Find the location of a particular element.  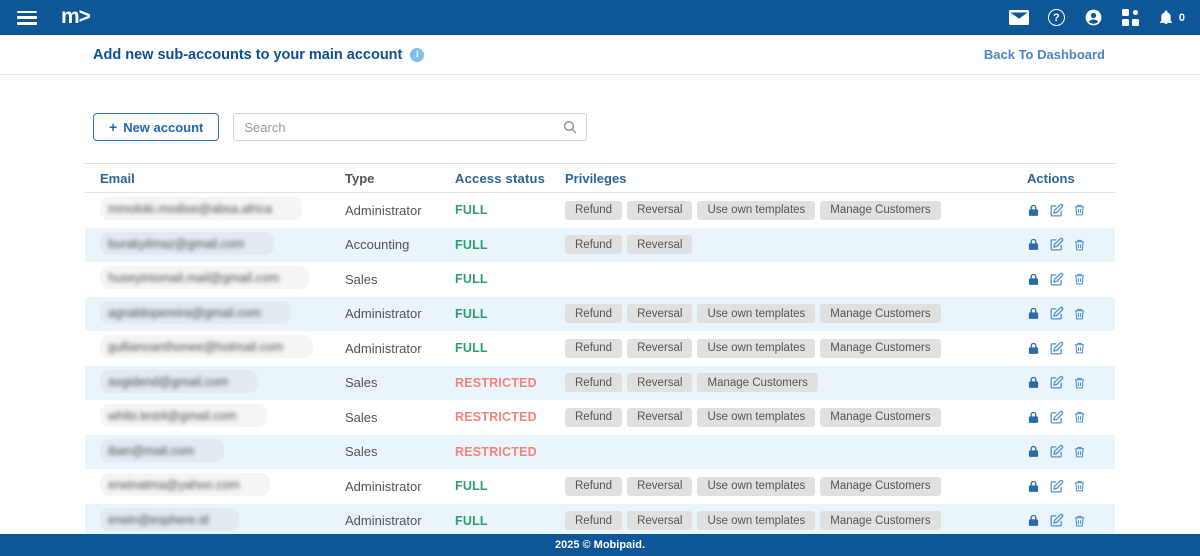

bell-icon is located at coordinates (1166, 17).